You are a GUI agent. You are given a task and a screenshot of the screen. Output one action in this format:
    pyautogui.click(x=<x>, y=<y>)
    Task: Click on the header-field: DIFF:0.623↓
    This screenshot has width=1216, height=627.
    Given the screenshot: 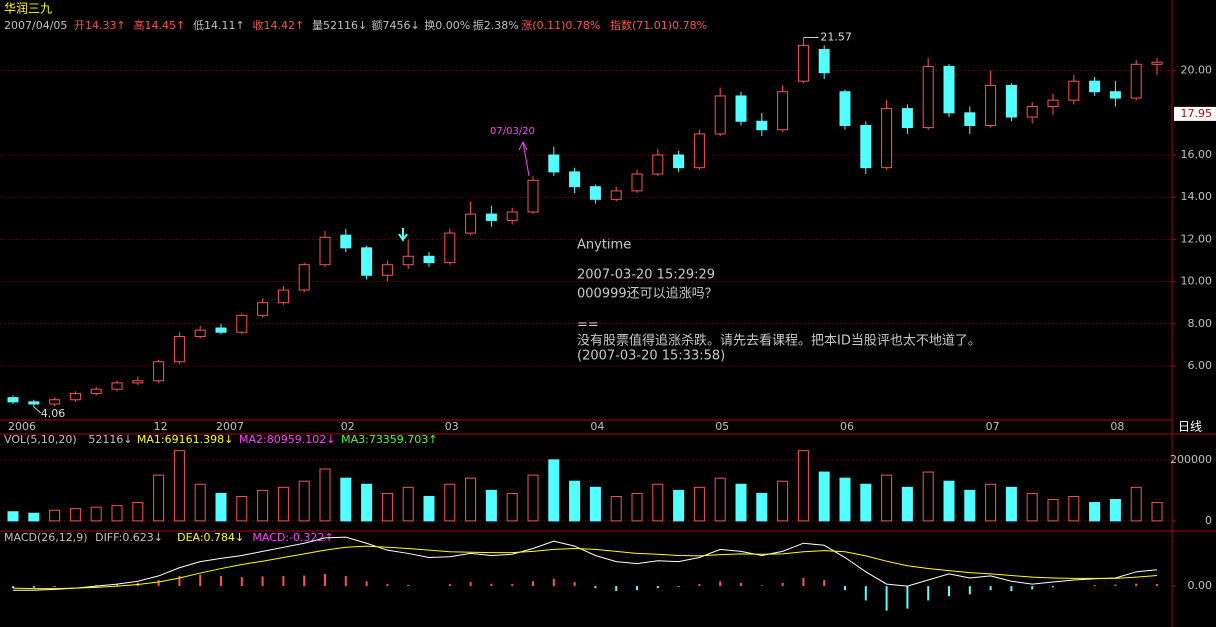 What is the action you would take?
    pyautogui.click(x=129, y=537)
    